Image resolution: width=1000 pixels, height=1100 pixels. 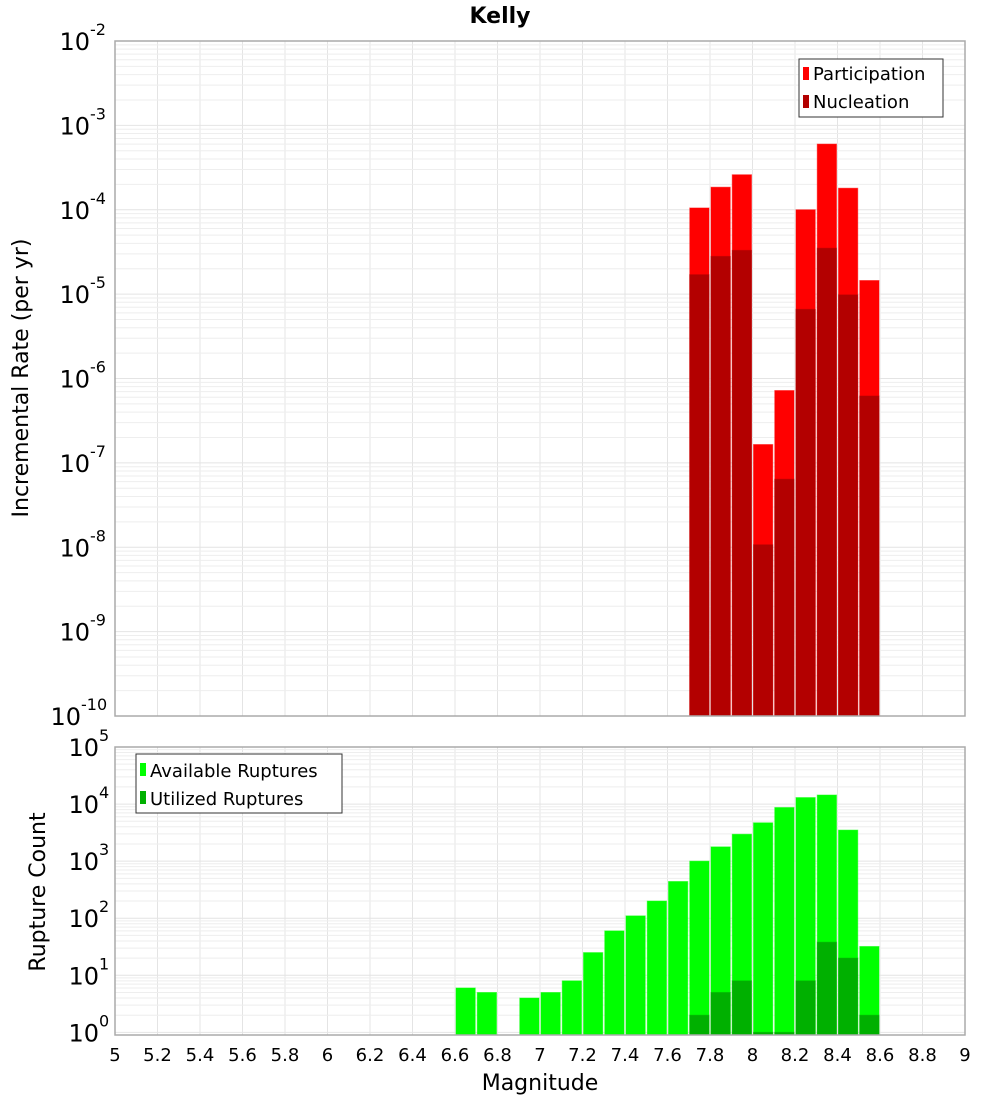 I want to click on x-tick-label: 7.6, so click(x=667, y=1055).